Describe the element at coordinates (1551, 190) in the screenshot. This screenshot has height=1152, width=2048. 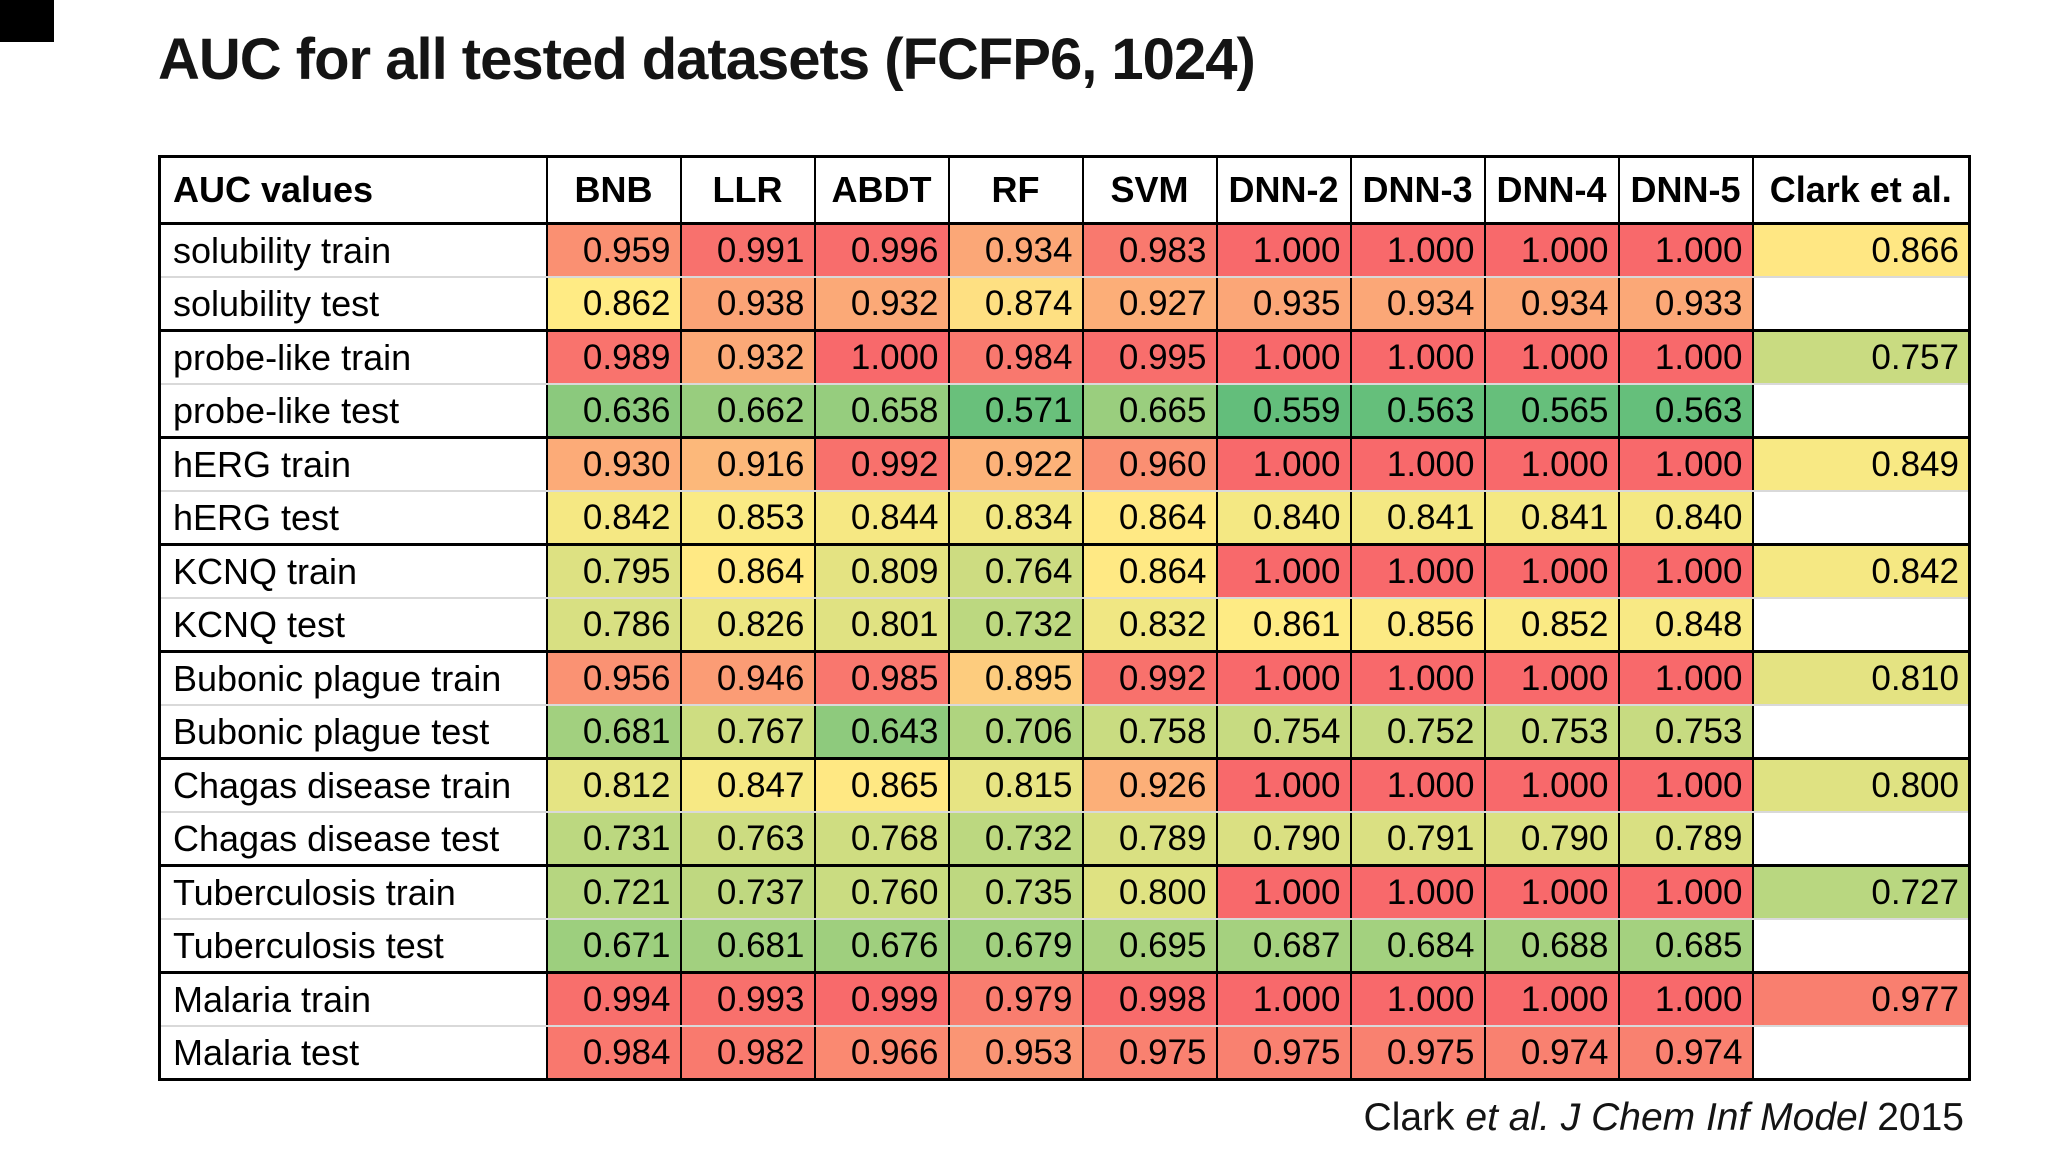
I see `column-header-dnn-4: DNN-4` at that location.